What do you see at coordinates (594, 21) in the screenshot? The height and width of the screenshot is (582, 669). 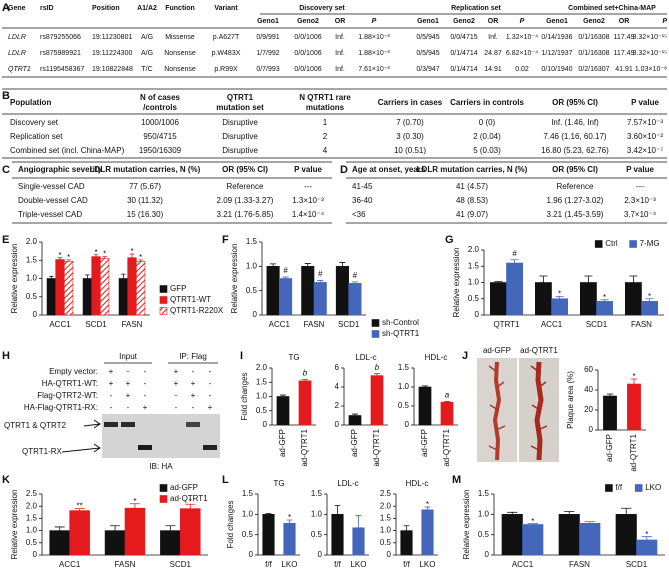 I see `table-header: Geno2` at bounding box center [594, 21].